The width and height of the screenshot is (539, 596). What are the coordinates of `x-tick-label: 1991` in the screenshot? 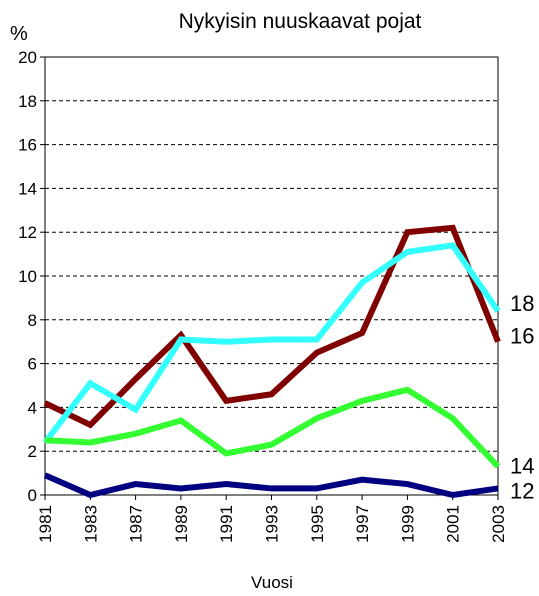 It's located at (226, 524).